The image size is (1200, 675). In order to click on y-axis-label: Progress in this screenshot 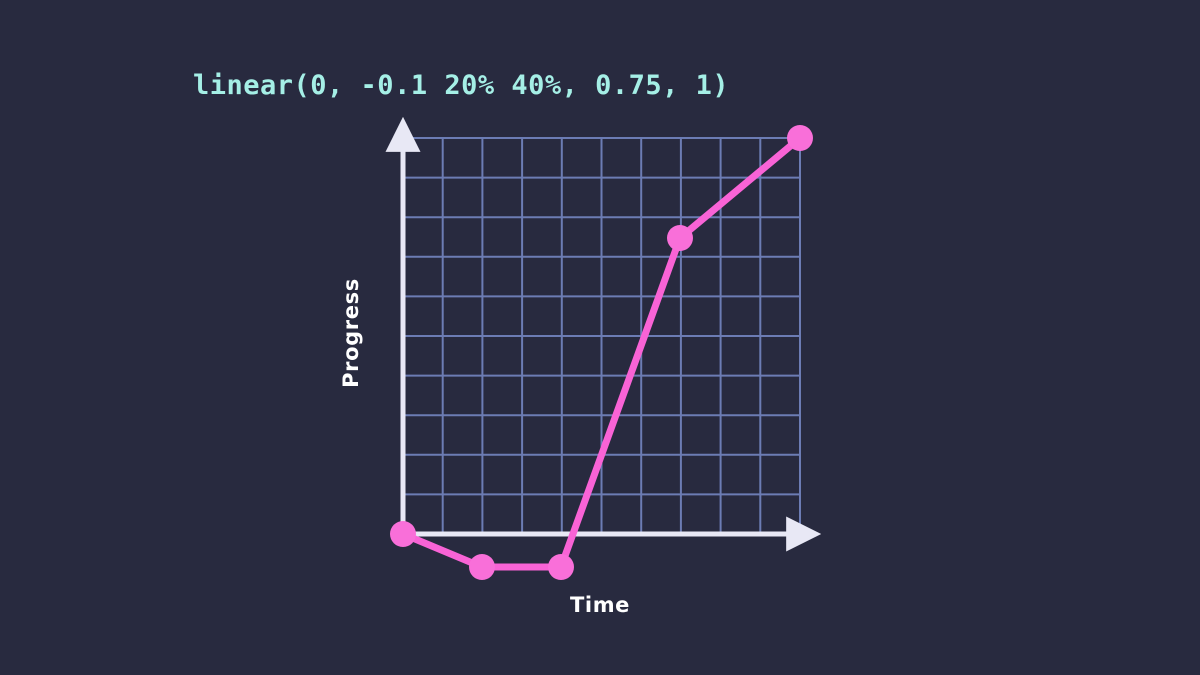, I will do `click(351, 333)`.